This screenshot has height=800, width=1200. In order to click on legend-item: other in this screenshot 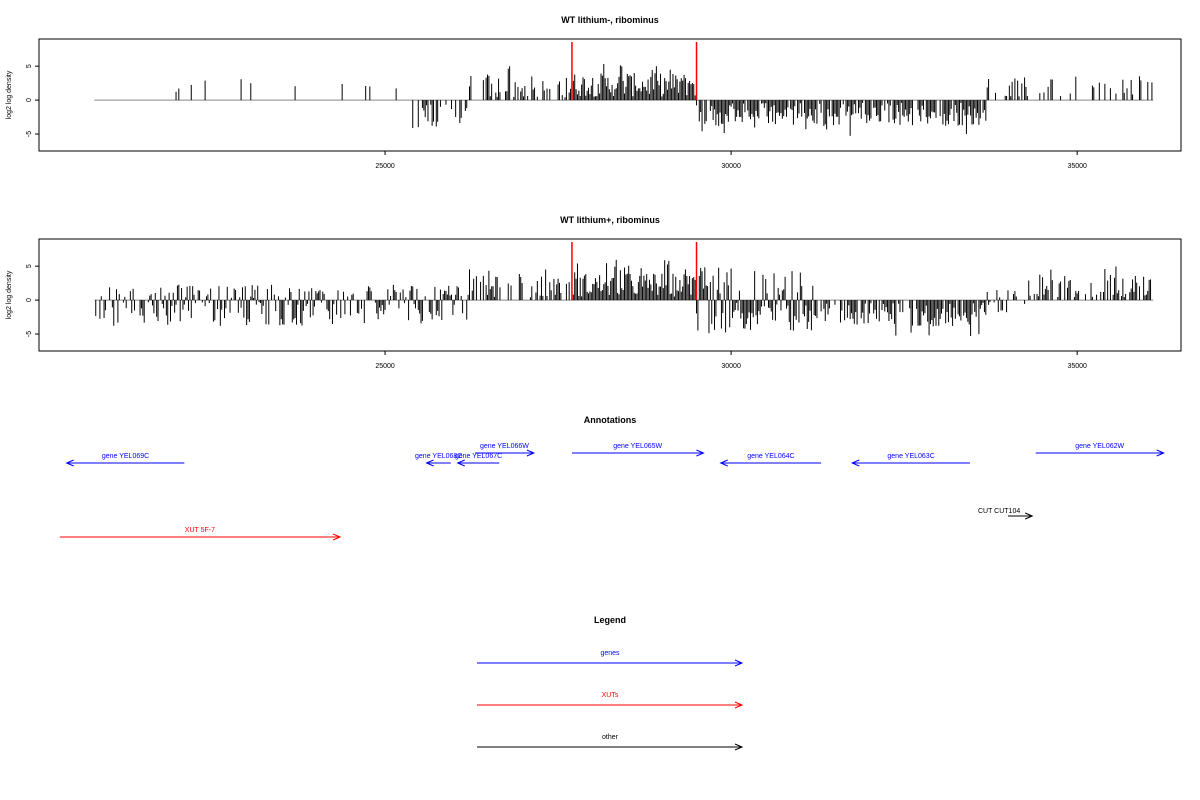, I will do `click(610, 742)`.